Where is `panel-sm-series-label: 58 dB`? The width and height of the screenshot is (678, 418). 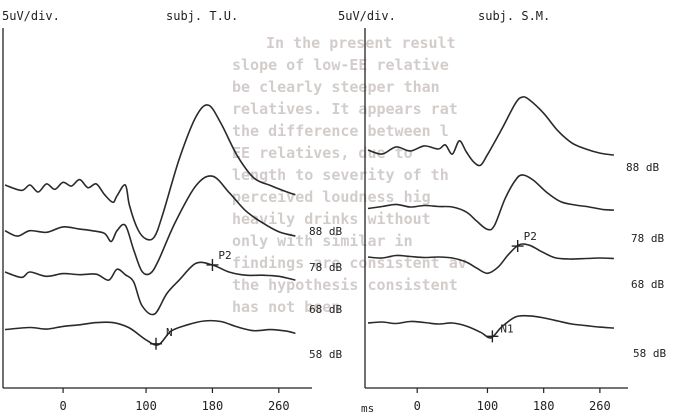 panel-sm-series-label: 58 dB is located at coordinates (649, 353).